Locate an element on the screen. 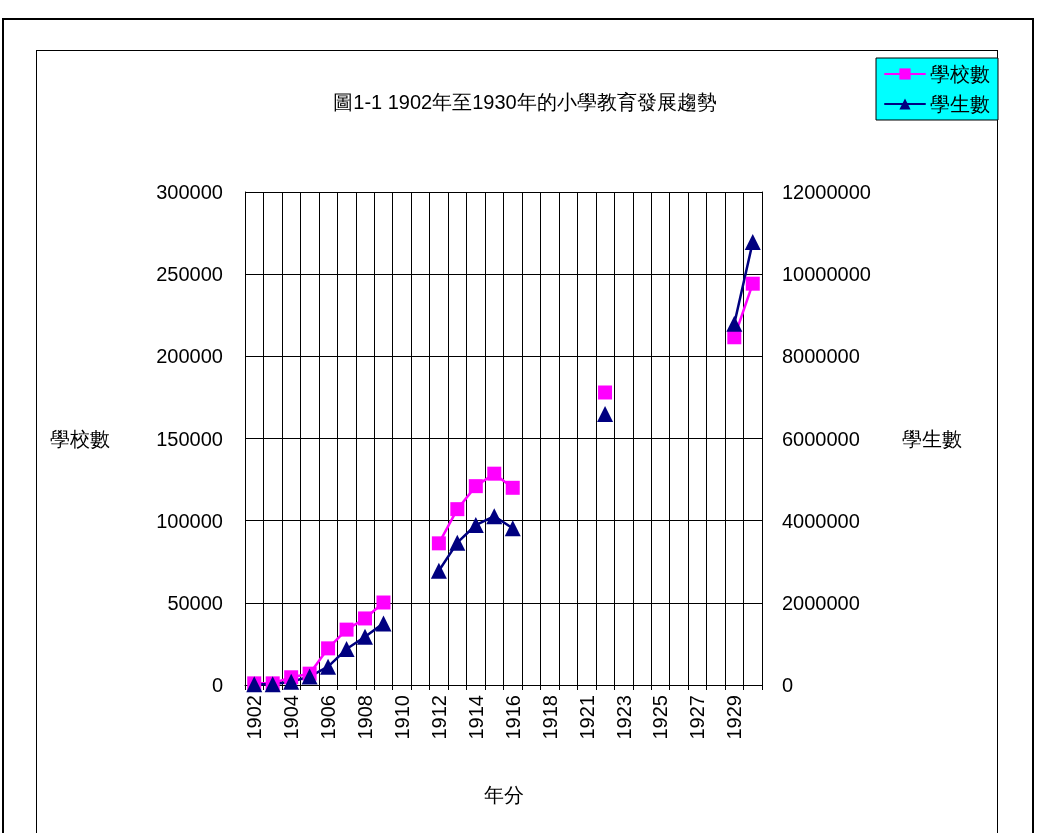 Image resolution: width=1038 pixels, height=833 pixels. x-tick-label: 1912 is located at coordinates (438, 717).